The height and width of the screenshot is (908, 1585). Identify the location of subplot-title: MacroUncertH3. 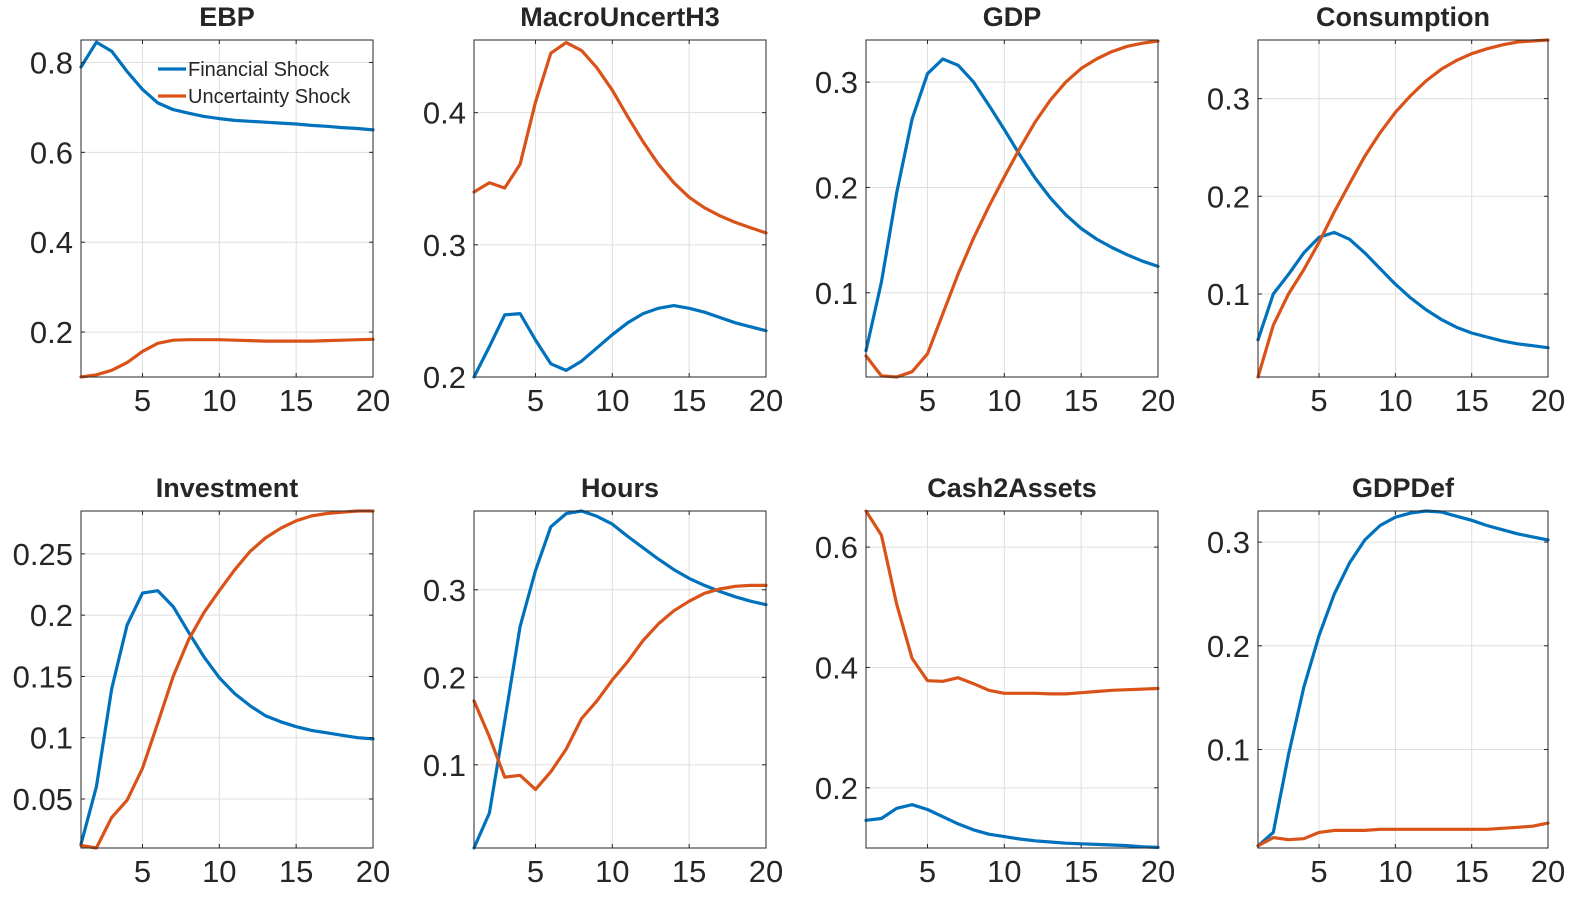
(620, 17).